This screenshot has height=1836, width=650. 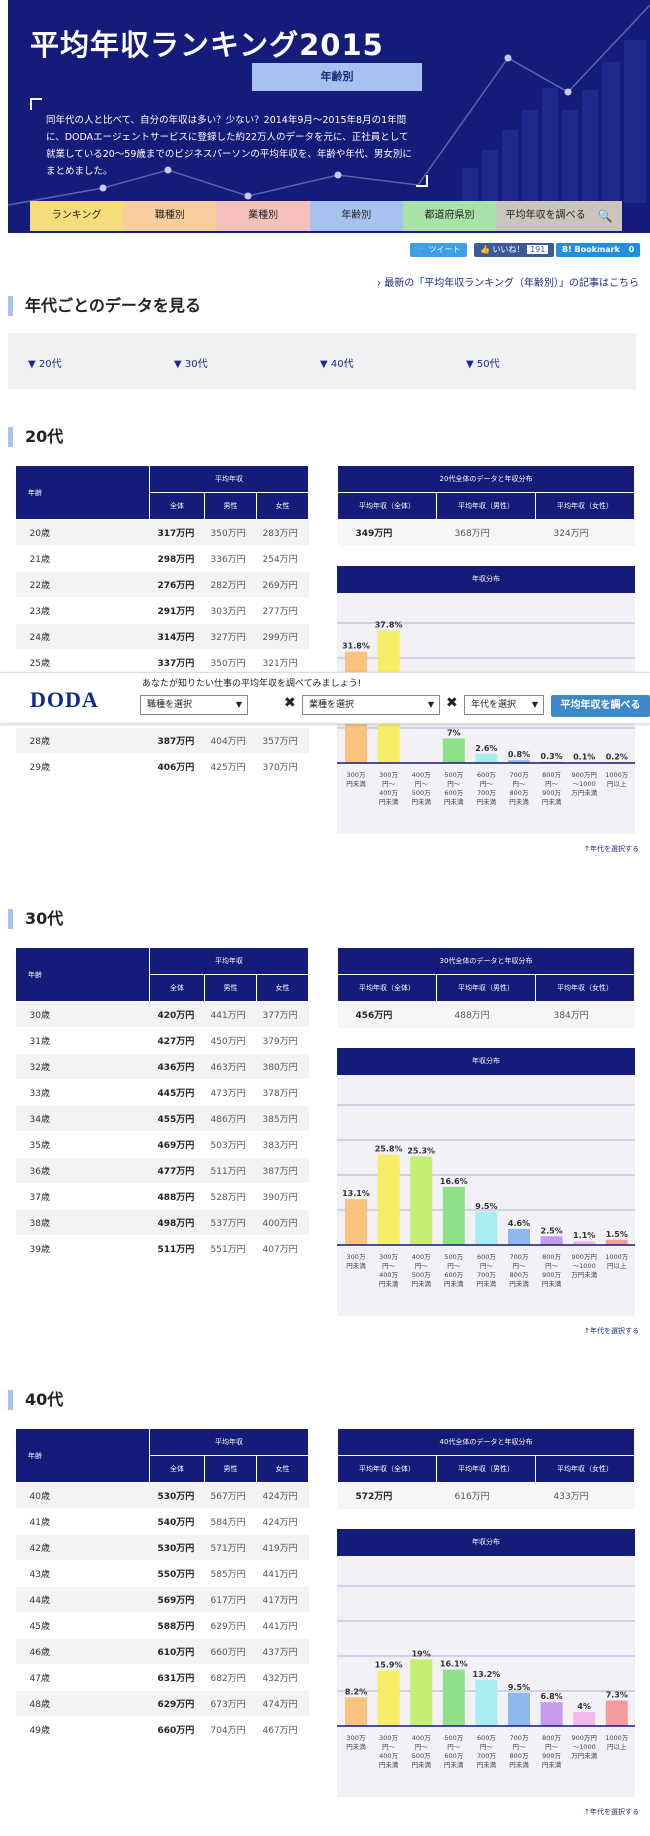 I want to click on age-cell: 45歳, so click(x=82, y=1625).